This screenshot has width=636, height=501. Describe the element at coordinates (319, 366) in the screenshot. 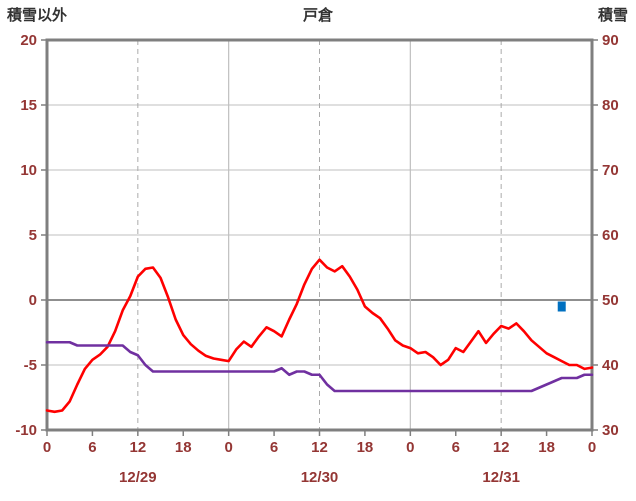

I see `snow-depth-line` at that location.